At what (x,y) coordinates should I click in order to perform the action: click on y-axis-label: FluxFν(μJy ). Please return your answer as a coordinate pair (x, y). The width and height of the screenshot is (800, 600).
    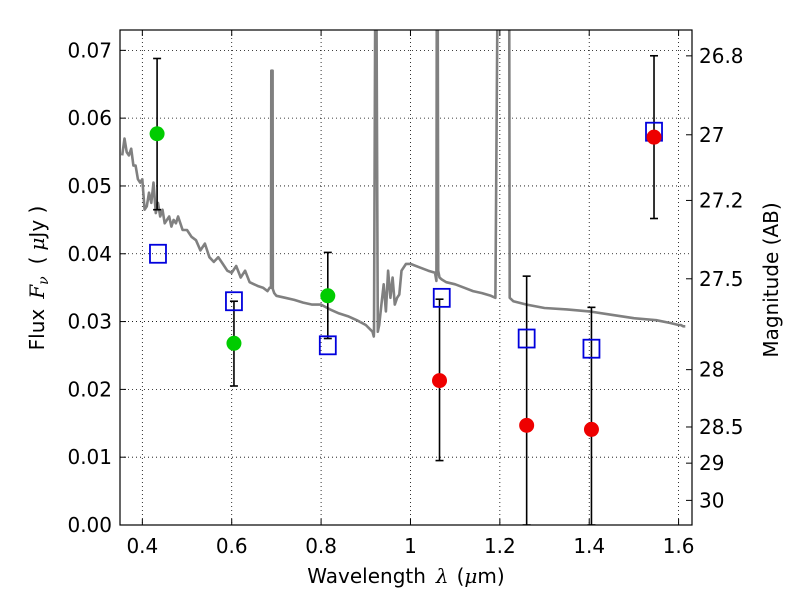
    Looking at the image, I should click on (38, 278).